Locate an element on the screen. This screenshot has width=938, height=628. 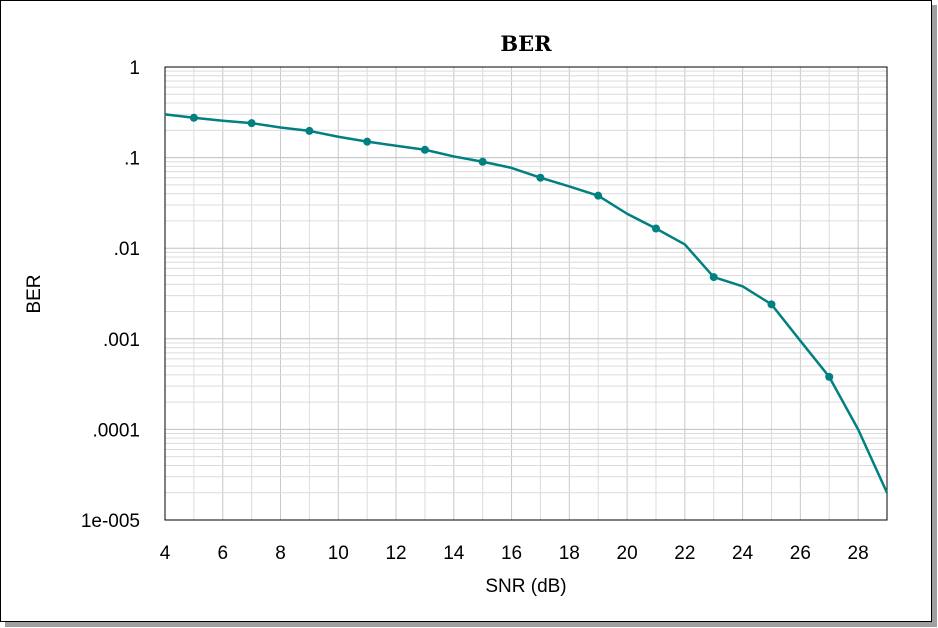
chart-title: BER is located at coordinates (526, 43).